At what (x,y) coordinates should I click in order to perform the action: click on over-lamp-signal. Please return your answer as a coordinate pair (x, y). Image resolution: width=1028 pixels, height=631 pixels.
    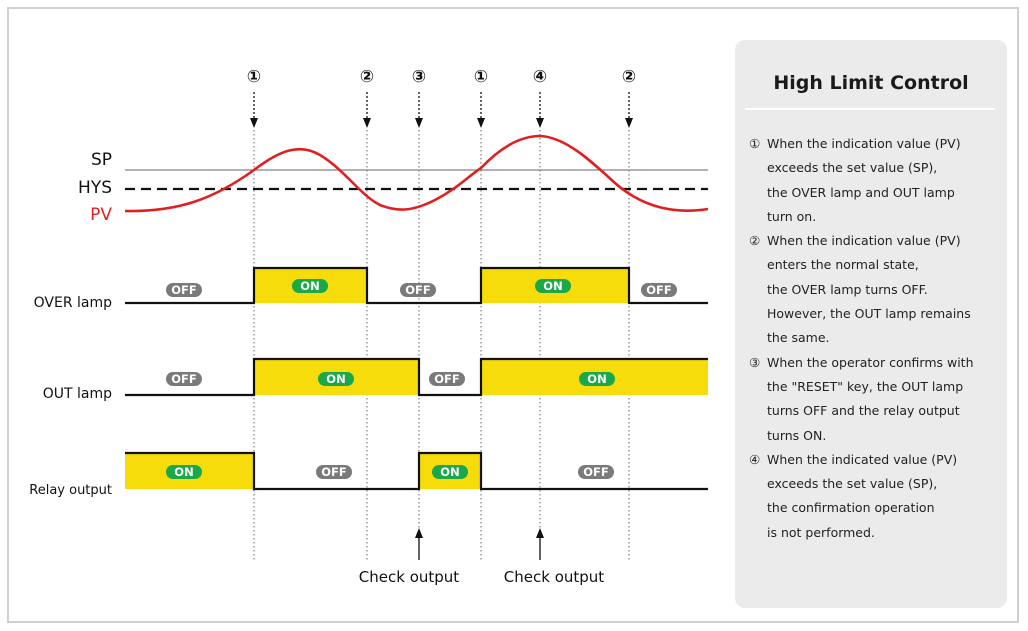
    Looking at the image, I should click on (416, 285).